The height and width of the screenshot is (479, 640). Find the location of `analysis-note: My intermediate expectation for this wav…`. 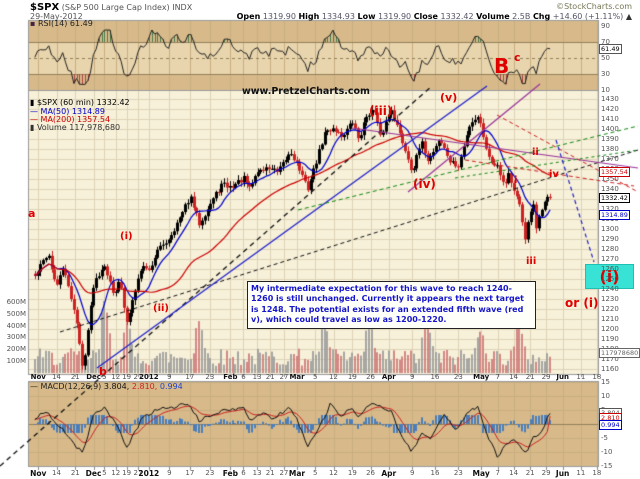

analysis-note: My intermediate expectation for this wav… is located at coordinates (391, 305).